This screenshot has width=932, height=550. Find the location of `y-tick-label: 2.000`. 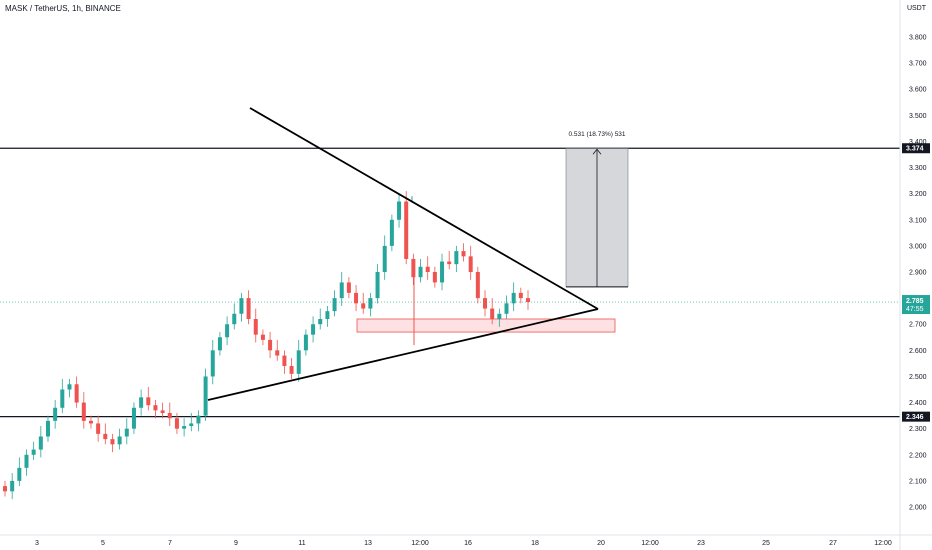

y-tick-label: 2.000 is located at coordinates (918, 508).